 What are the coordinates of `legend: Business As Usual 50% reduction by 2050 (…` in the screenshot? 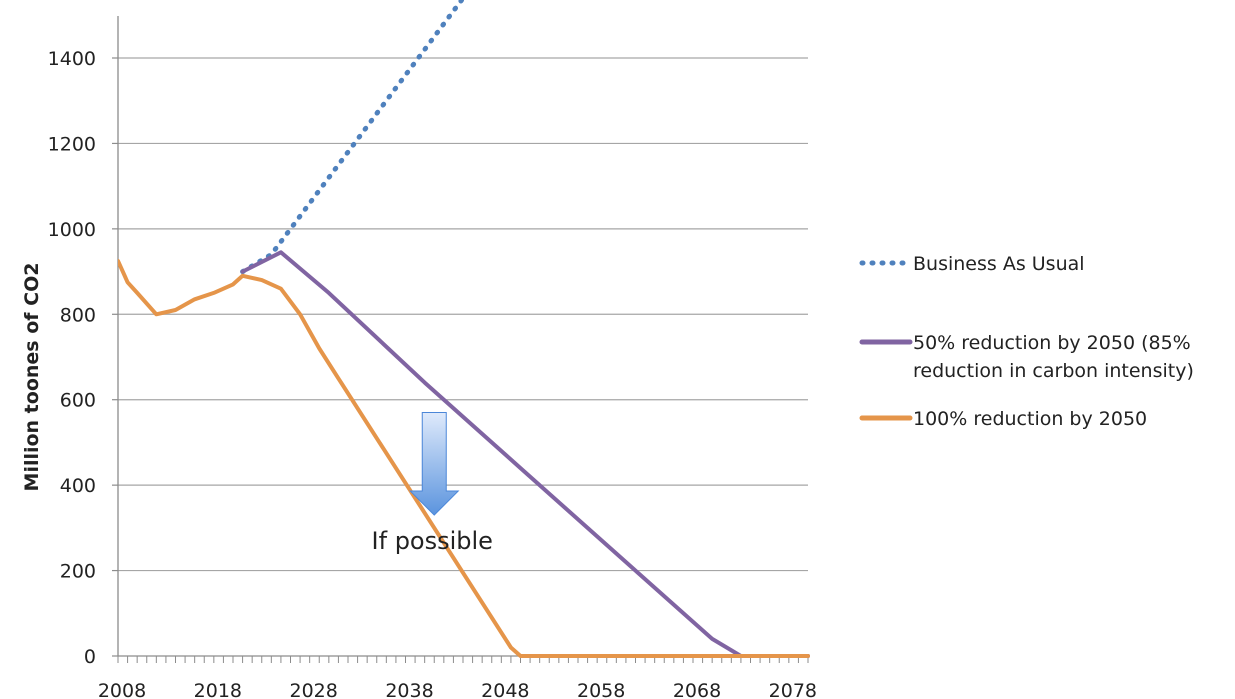 It's located at (1026, 341).